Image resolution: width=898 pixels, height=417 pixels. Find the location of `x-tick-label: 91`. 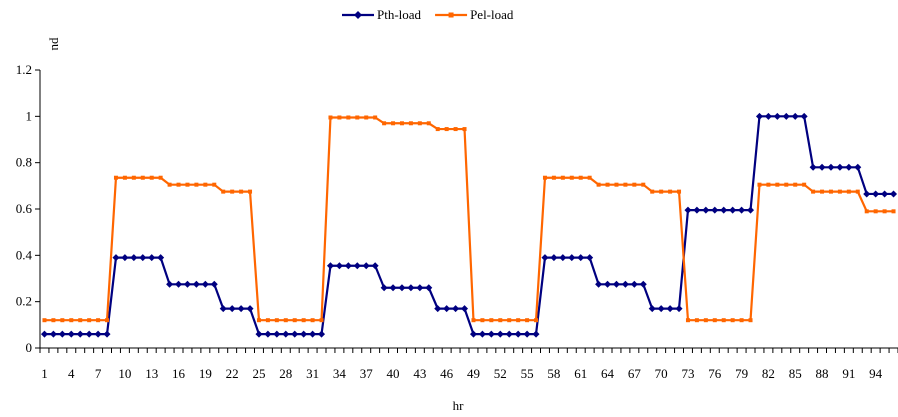

x-tick-label: 91 is located at coordinates (848, 373).